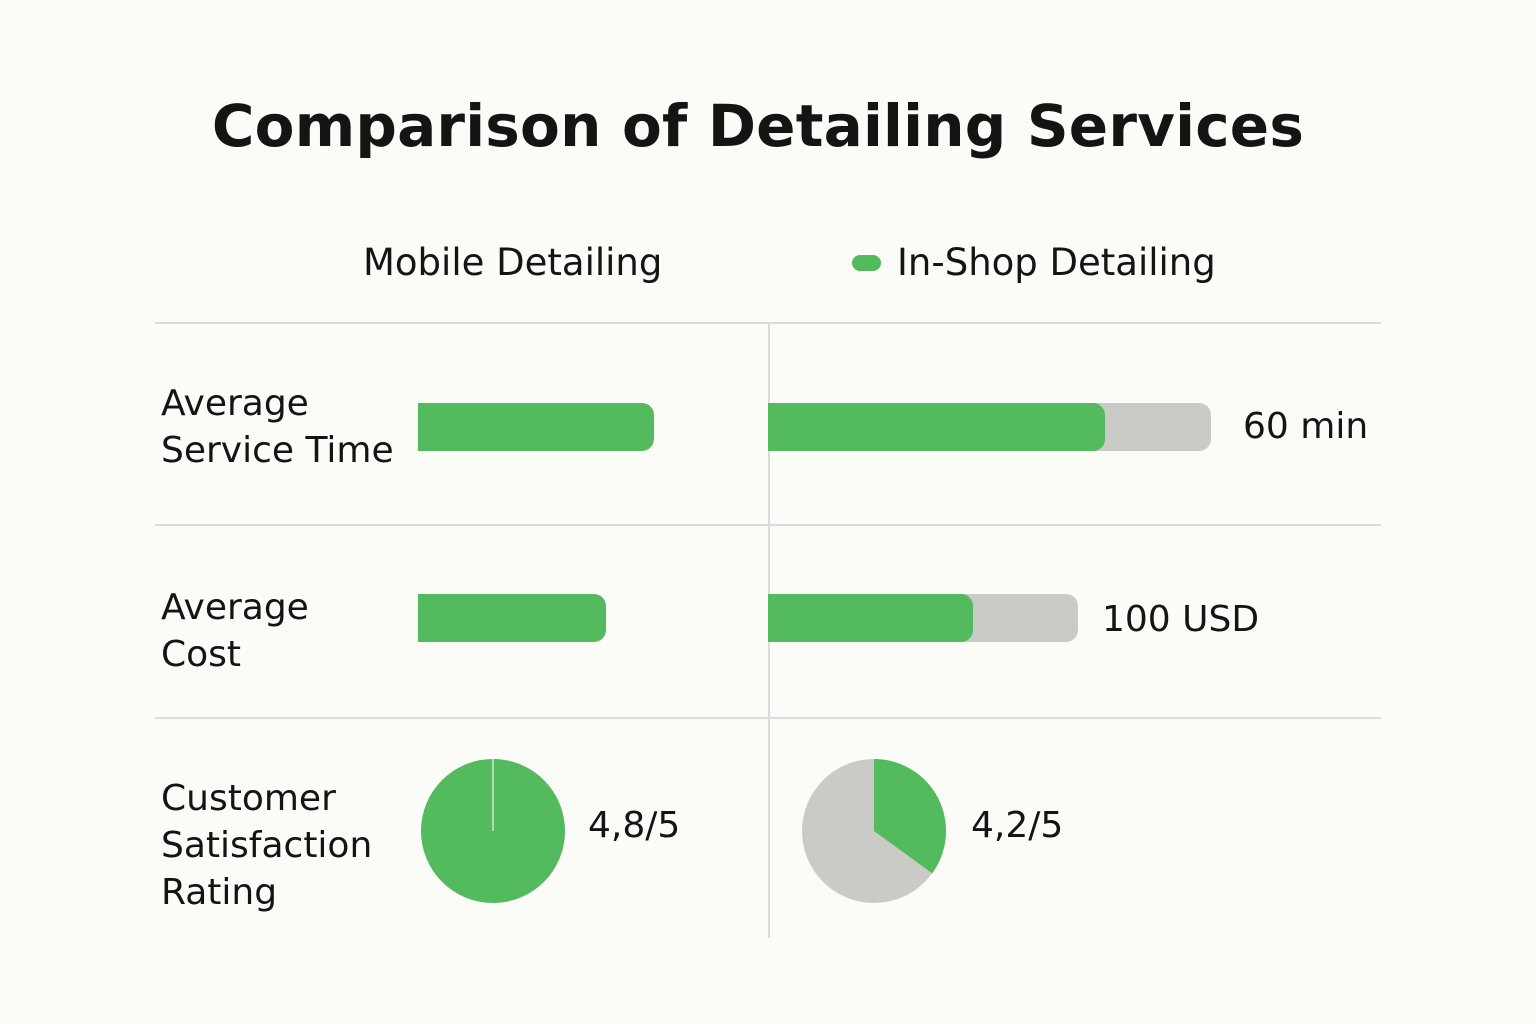 The width and height of the screenshot is (1536, 1024). Describe the element at coordinates (634, 825) in the screenshot. I see `value-label-mobile-satisfaction: 4,8/5` at that location.